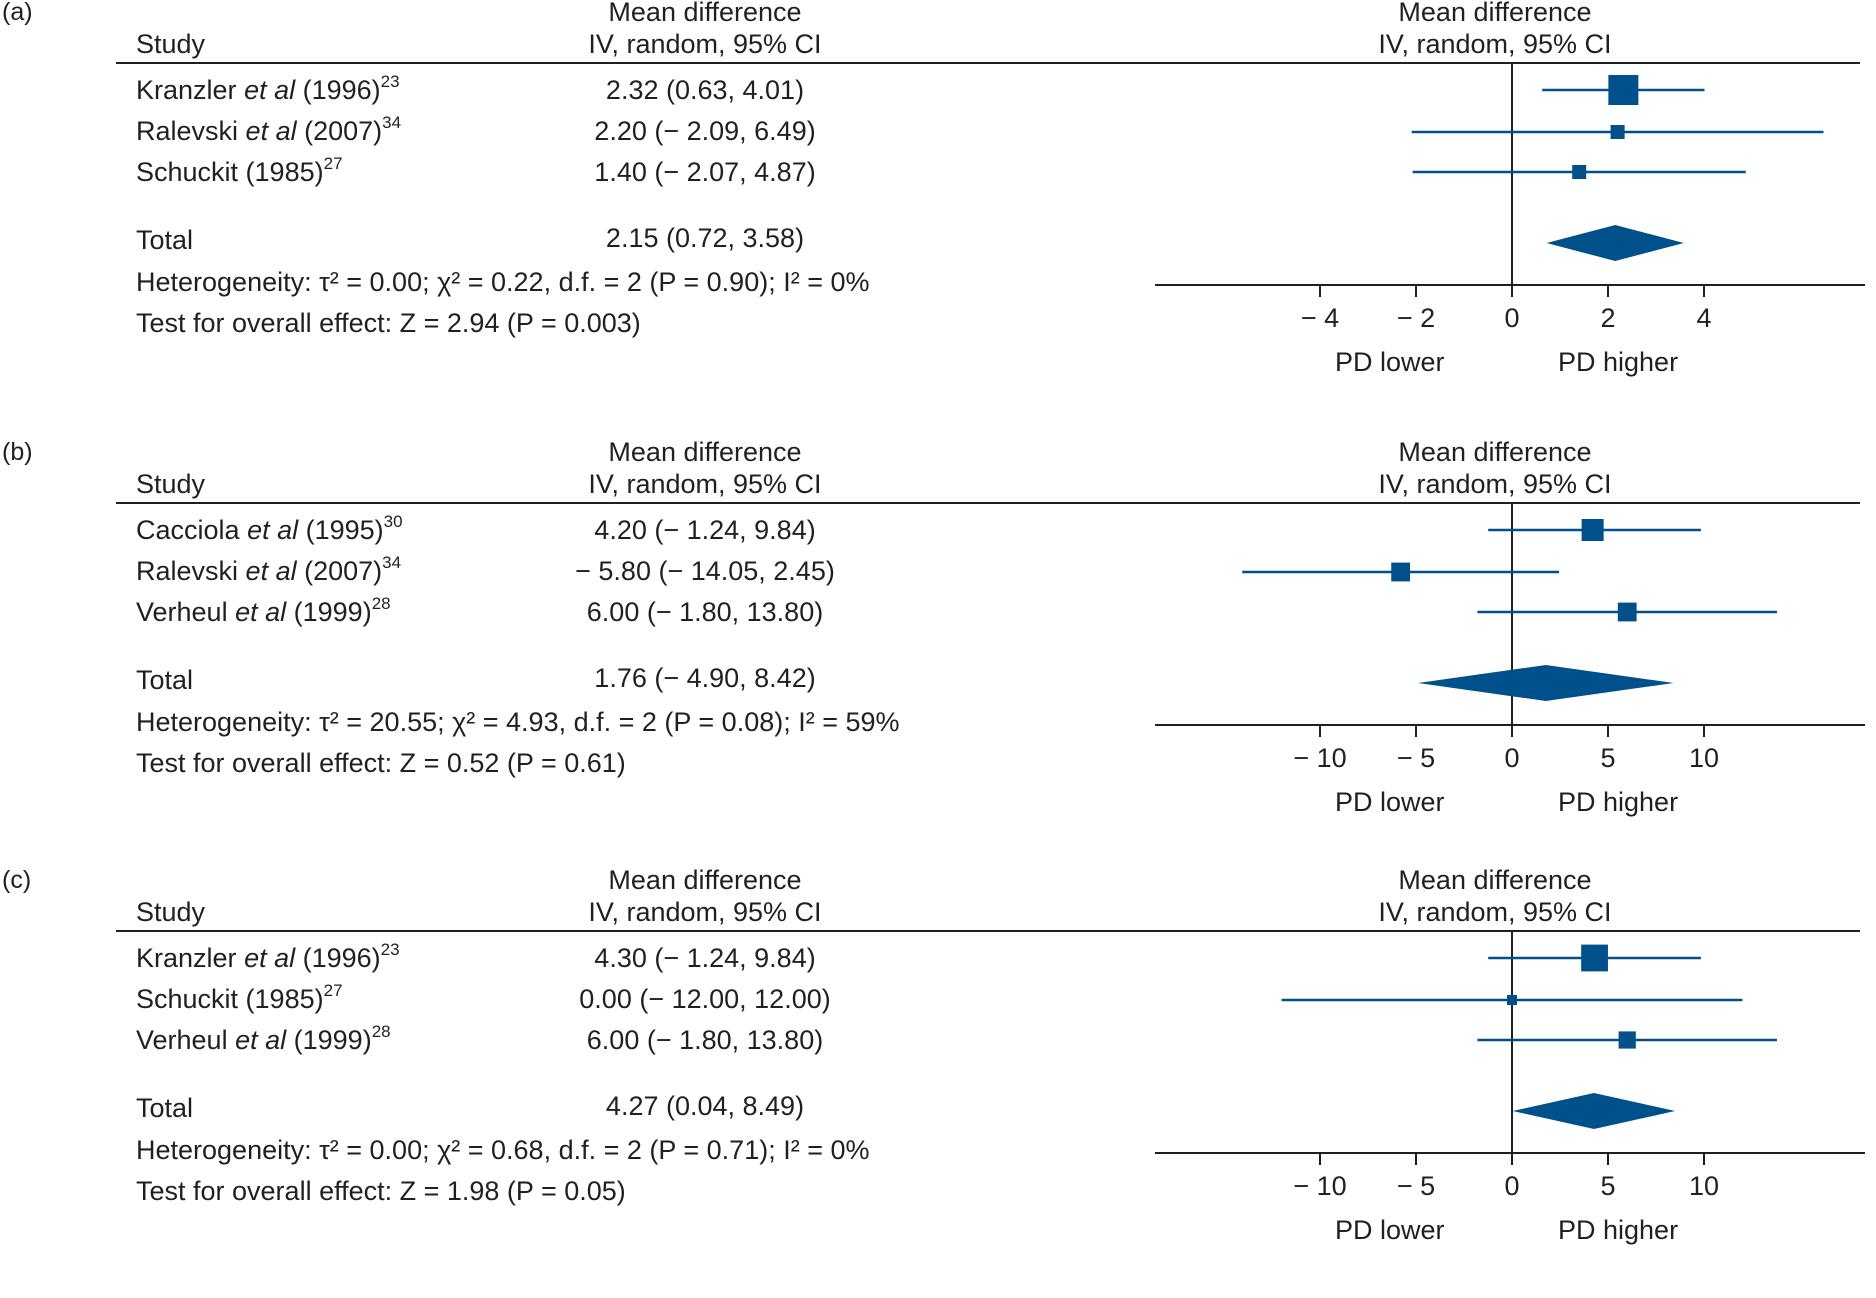 This screenshot has width=1876, height=1298. What do you see at coordinates (1607, 758) in the screenshot?
I see `x-tick-label: 5` at bounding box center [1607, 758].